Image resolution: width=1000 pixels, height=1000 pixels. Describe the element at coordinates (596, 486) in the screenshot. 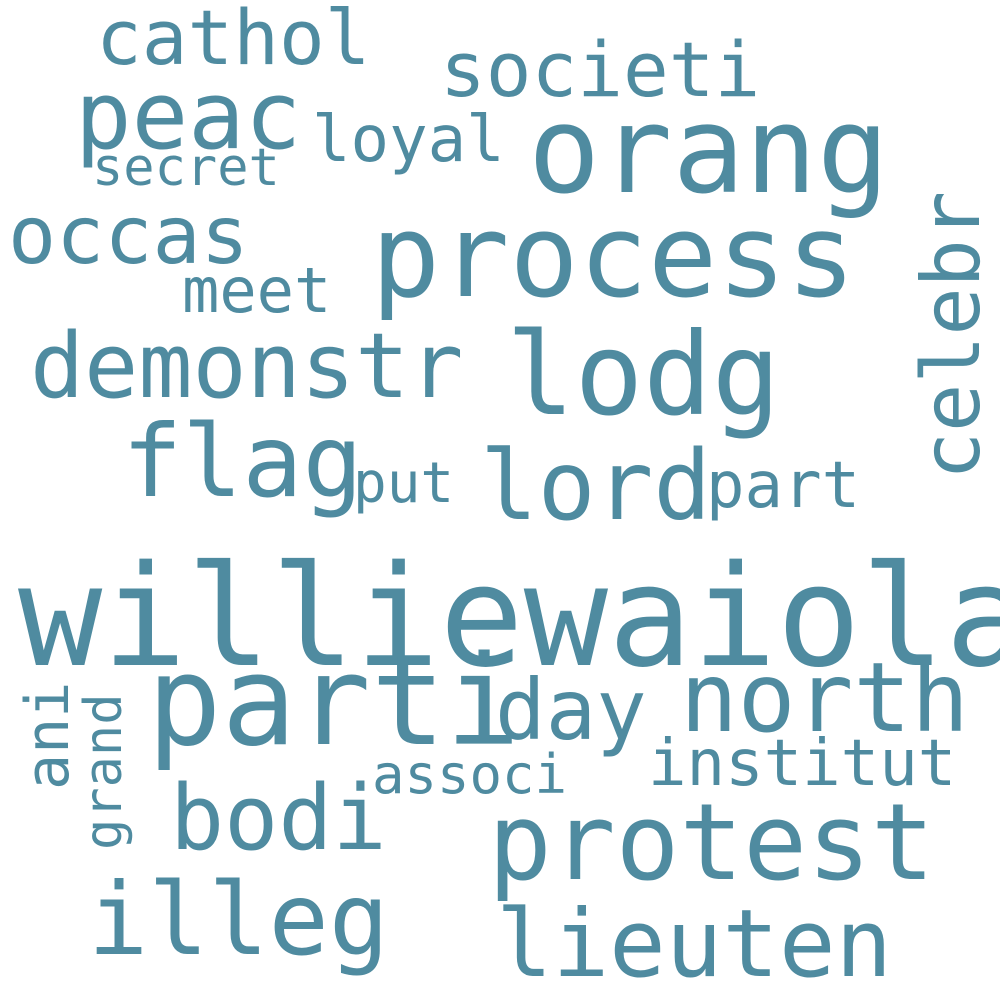

I see `word-lord: lord` at that location.